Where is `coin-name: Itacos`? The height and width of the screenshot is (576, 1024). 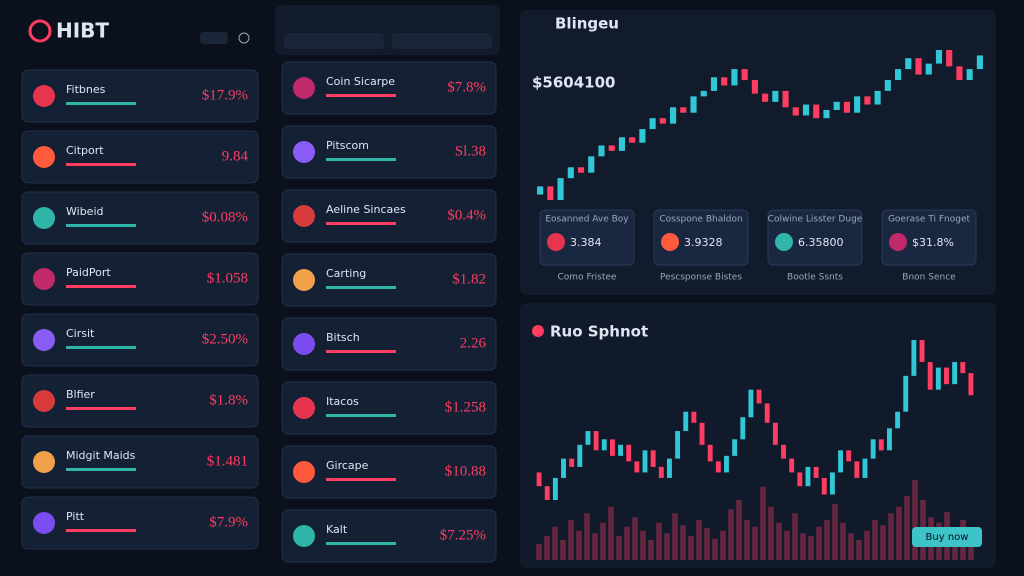
coin-name: Itacos is located at coordinates (342, 401).